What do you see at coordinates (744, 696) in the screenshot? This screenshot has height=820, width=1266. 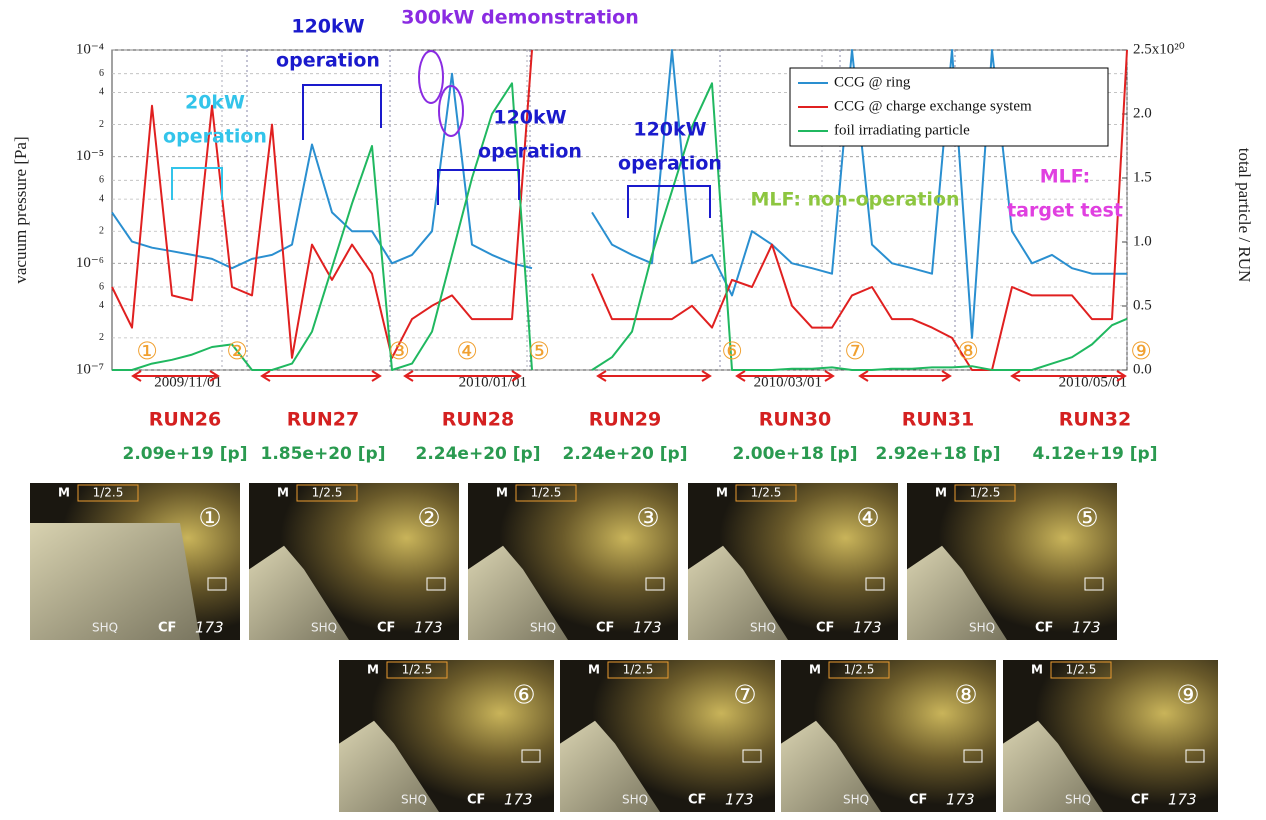 I see `photo-label: ⑦` at bounding box center [744, 696].